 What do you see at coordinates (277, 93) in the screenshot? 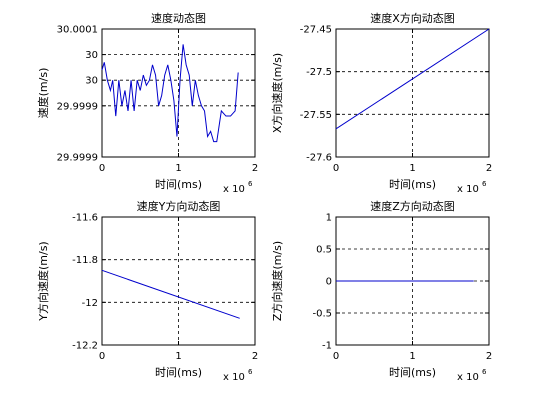
I see `y-axis-label: X方向速度(m/s)` at bounding box center [277, 93].